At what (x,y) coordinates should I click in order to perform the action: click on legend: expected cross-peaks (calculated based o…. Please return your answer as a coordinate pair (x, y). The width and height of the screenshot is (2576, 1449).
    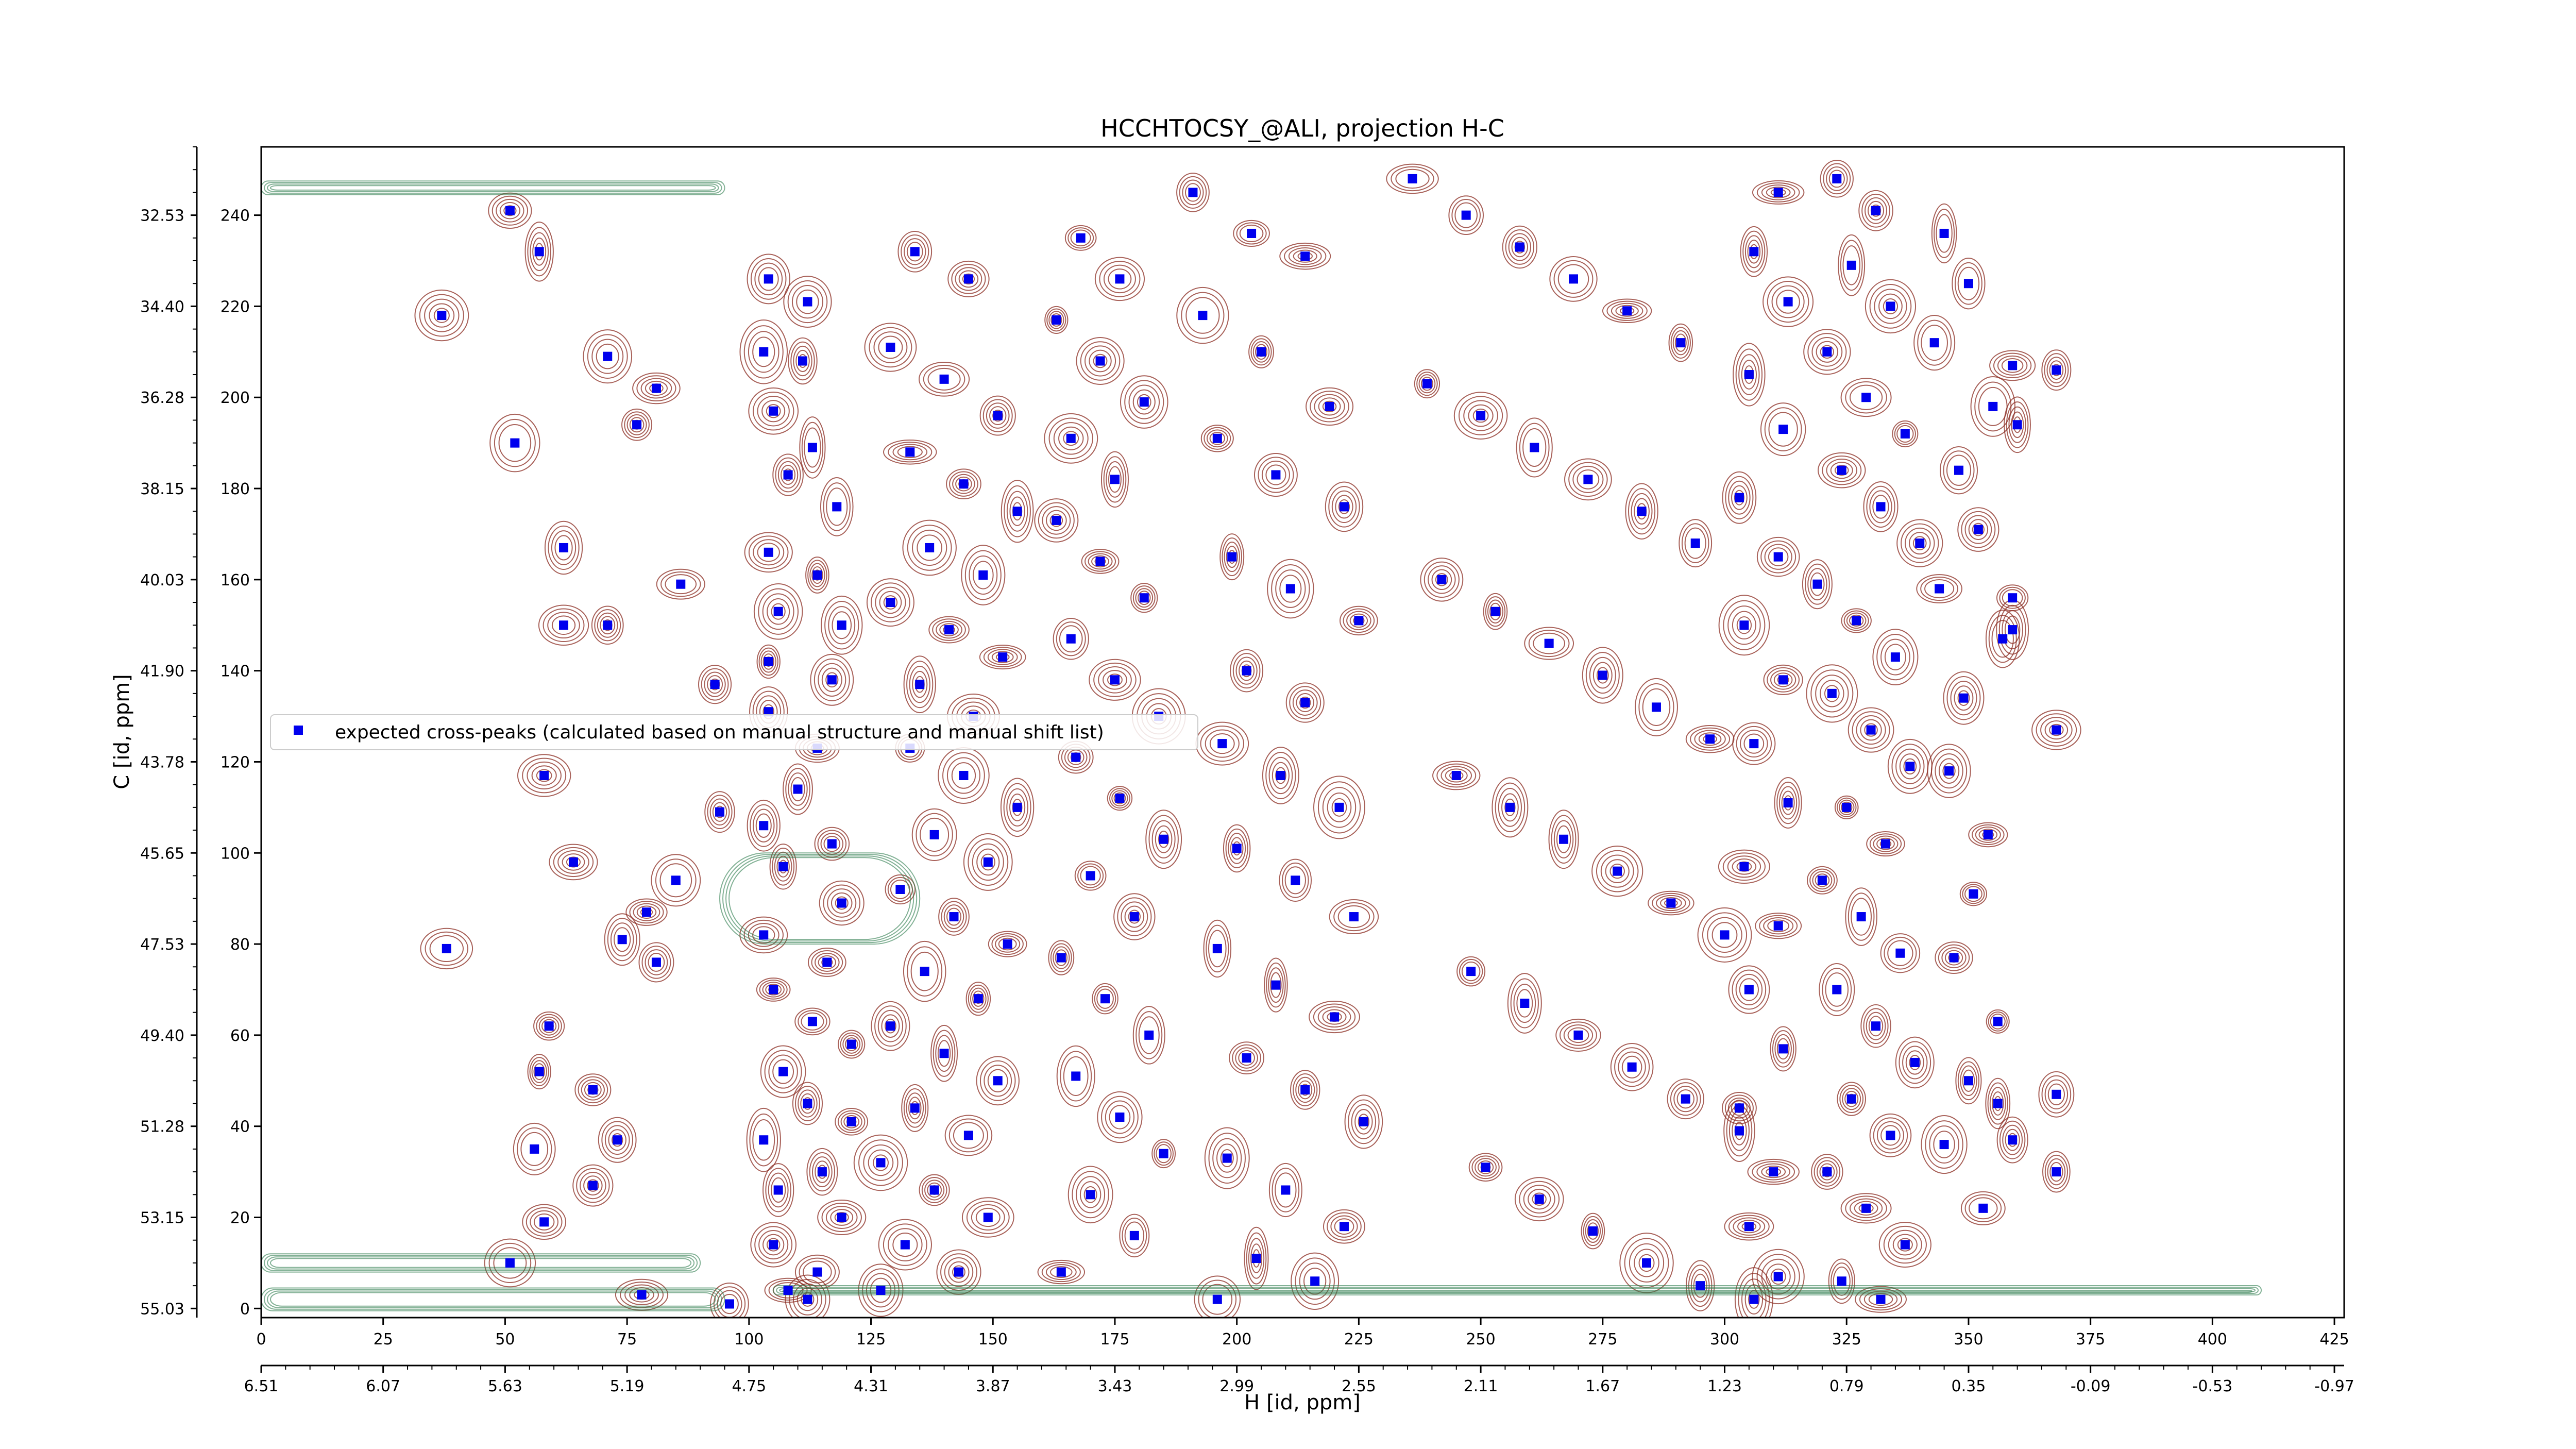
    Looking at the image, I should click on (734, 732).